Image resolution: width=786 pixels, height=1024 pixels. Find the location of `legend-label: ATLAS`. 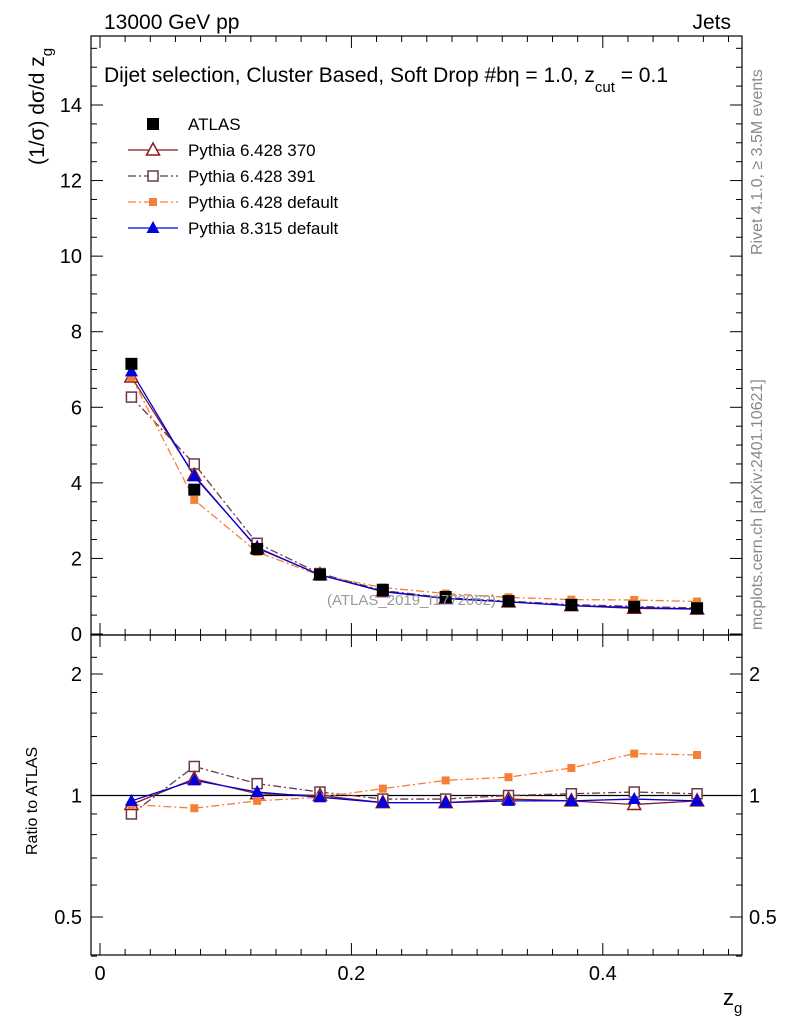

legend-label: ATLAS is located at coordinates (214, 124).